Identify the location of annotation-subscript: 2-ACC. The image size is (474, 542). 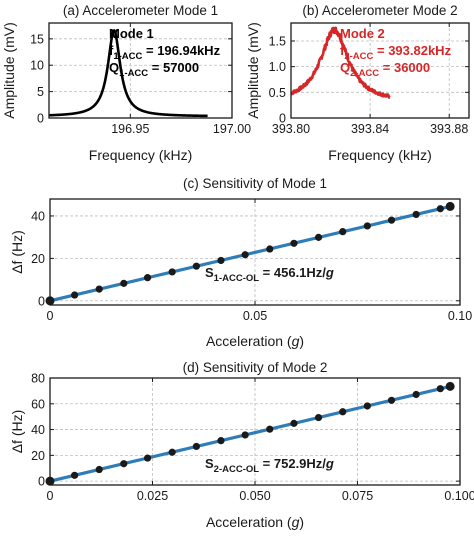
(358, 56).